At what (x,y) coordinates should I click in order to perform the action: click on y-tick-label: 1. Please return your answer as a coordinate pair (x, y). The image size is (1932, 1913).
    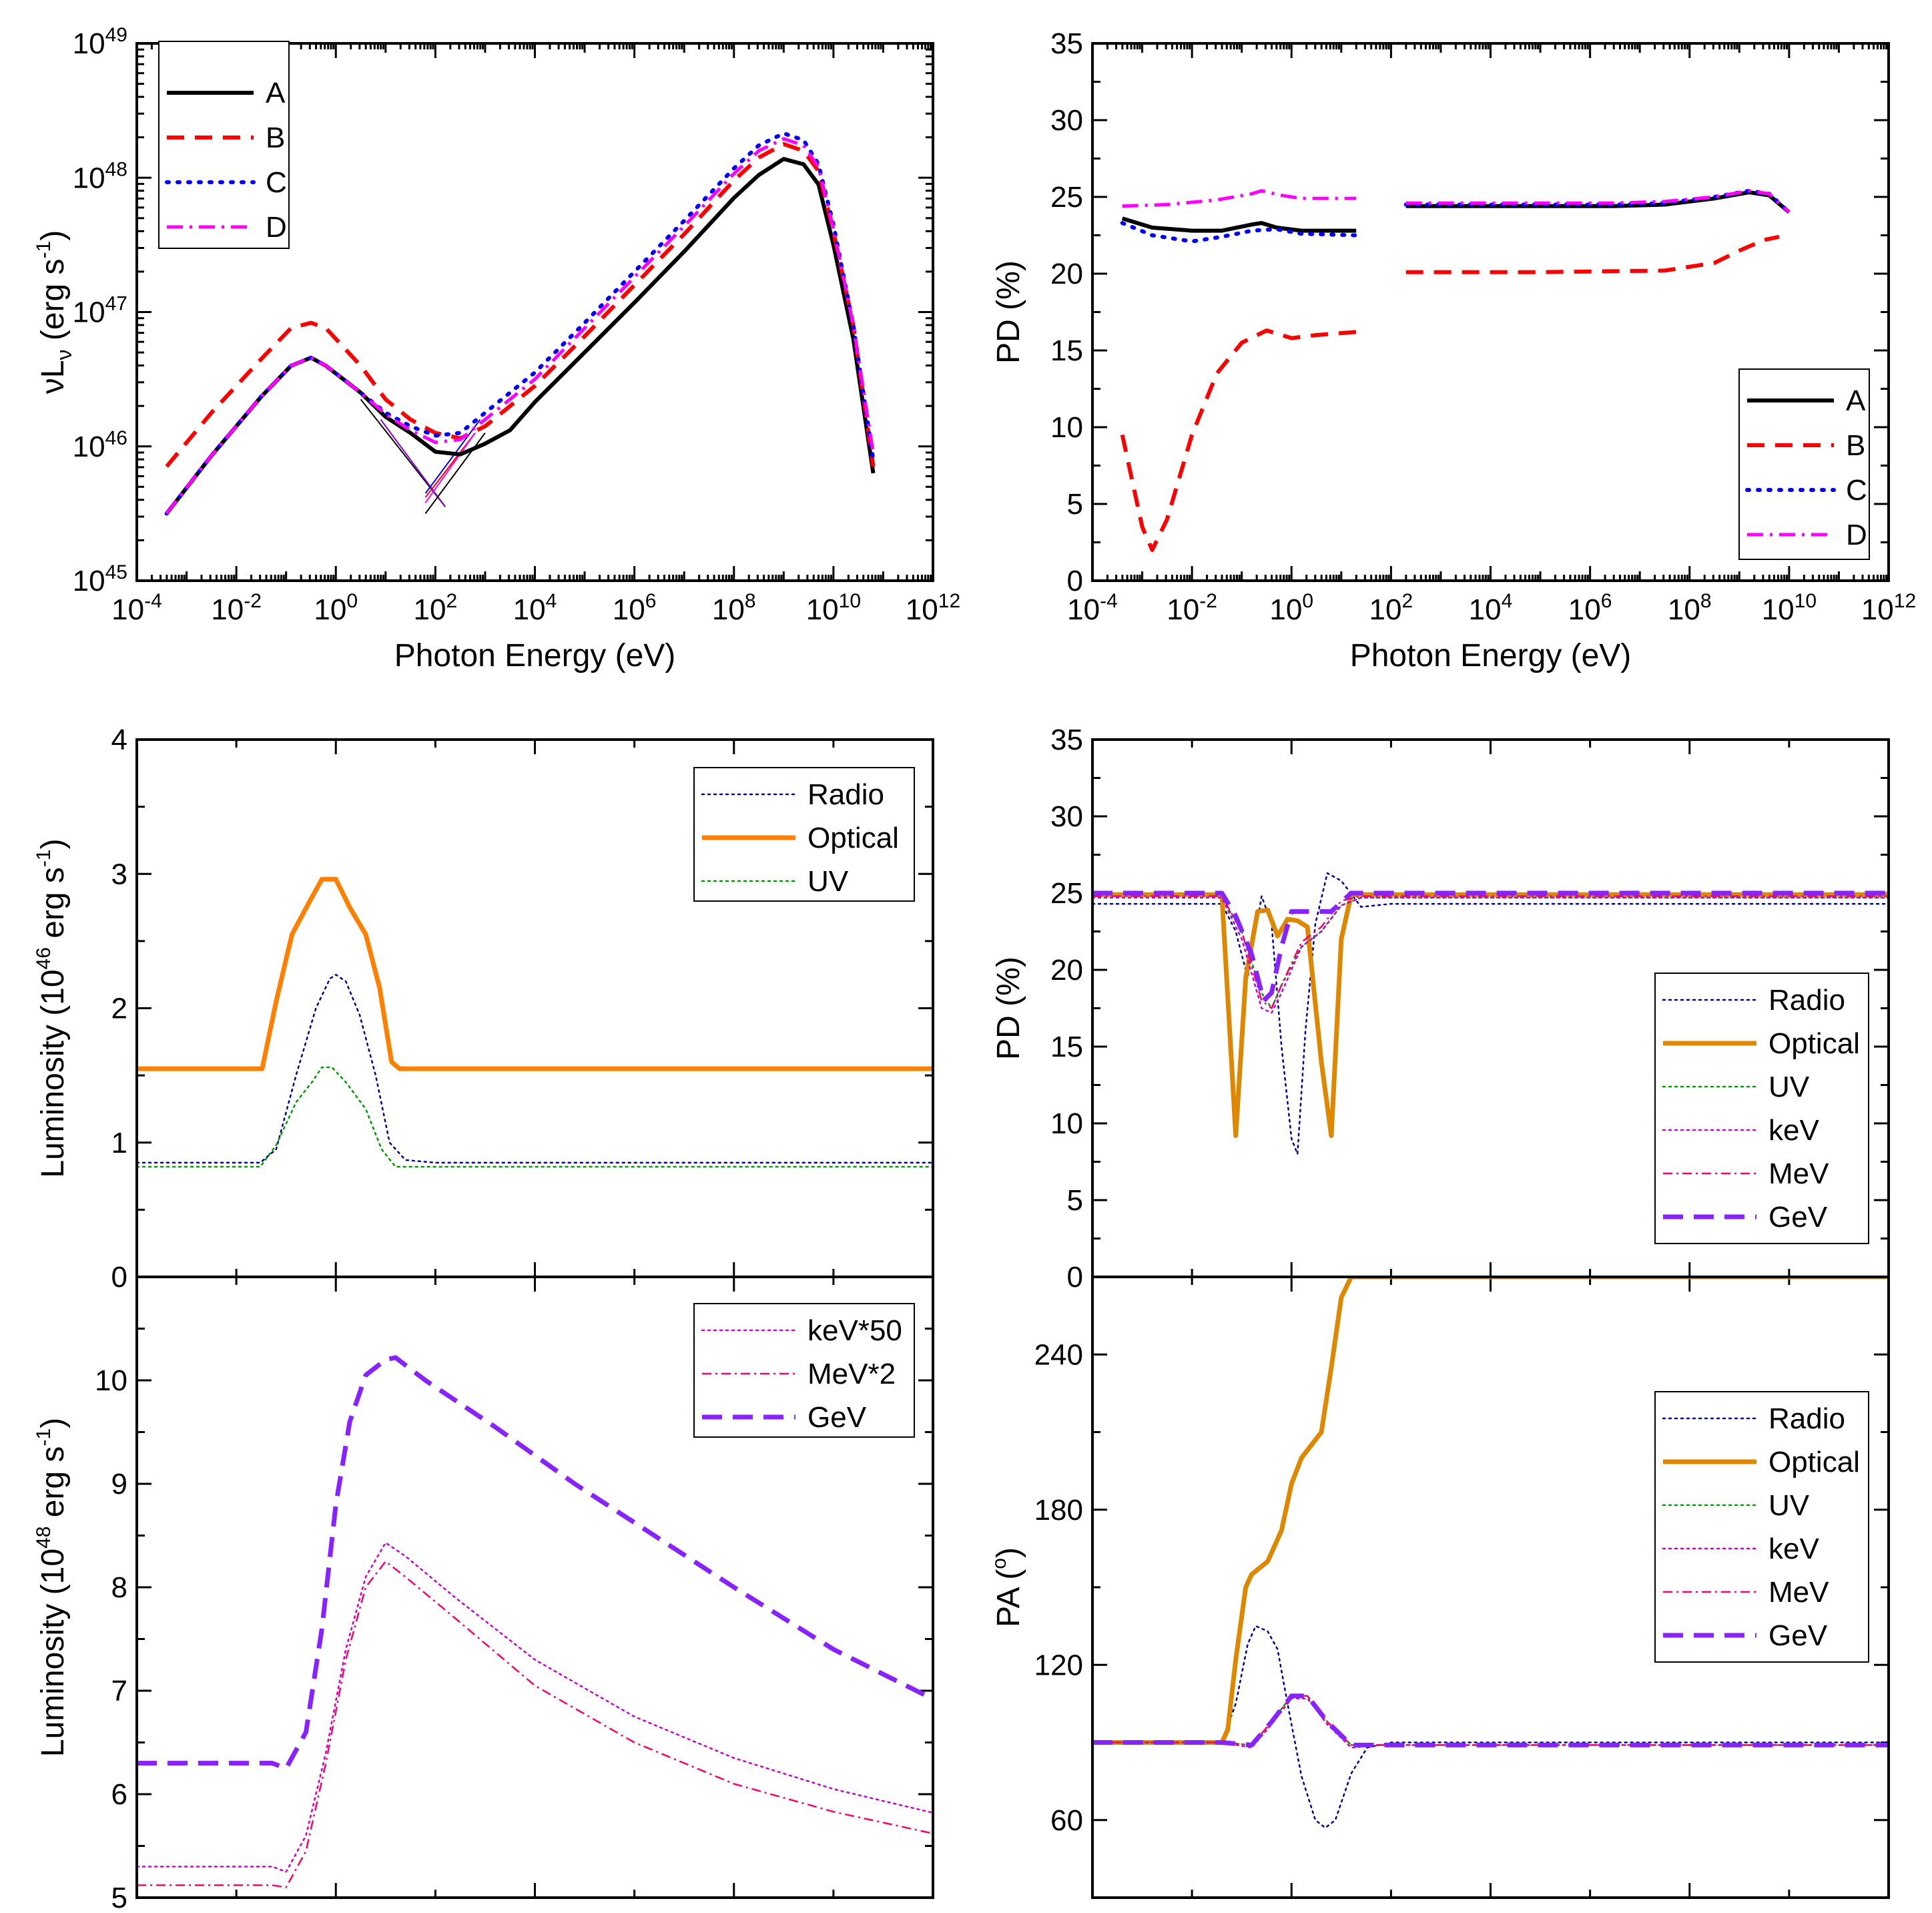
    Looking at the image, I should click on (119, 1143).